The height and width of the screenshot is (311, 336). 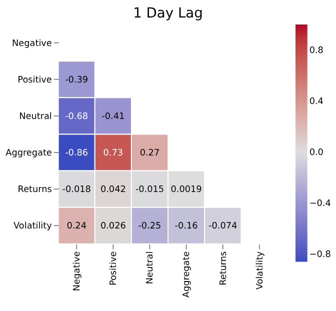 What do you see at coordinates (150, 227) in the screenshot?
I see `data-label: -0.25` at bounding box center [150, 227].